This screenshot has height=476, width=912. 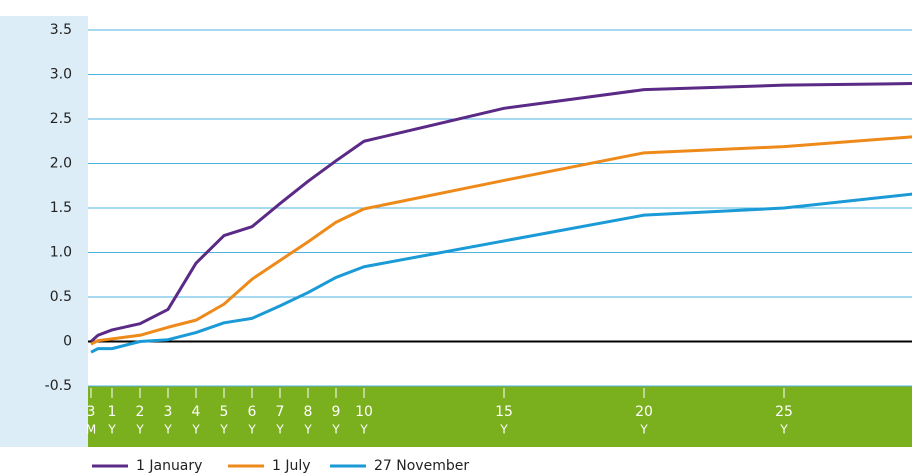 I want to click on y-tick-label: 1.0, so click(x=61, y=253).